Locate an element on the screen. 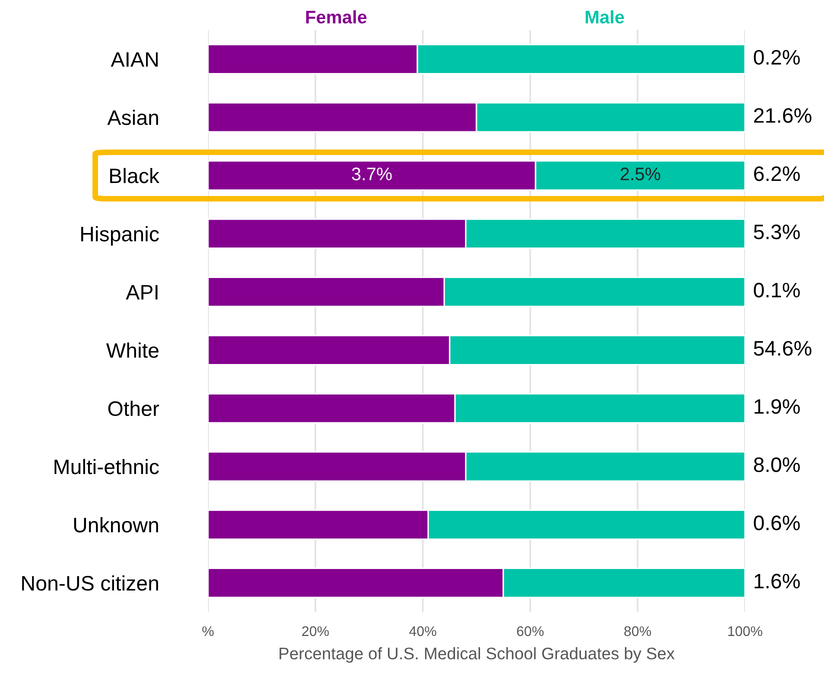 The height and width of the screenshot is (675, 824). x-tick-label: 20% is located at coordinates (315, 631).